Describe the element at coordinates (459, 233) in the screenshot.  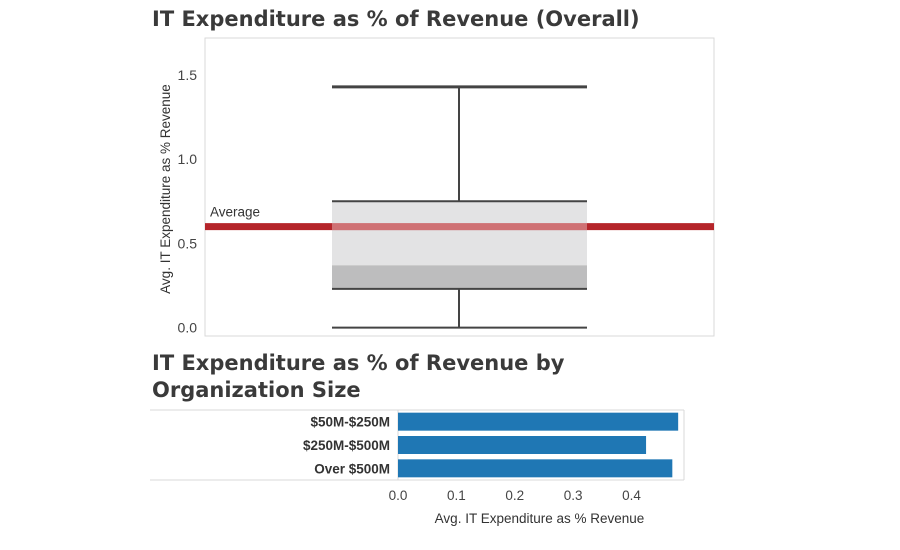
I see `box-upper-half` at that location.